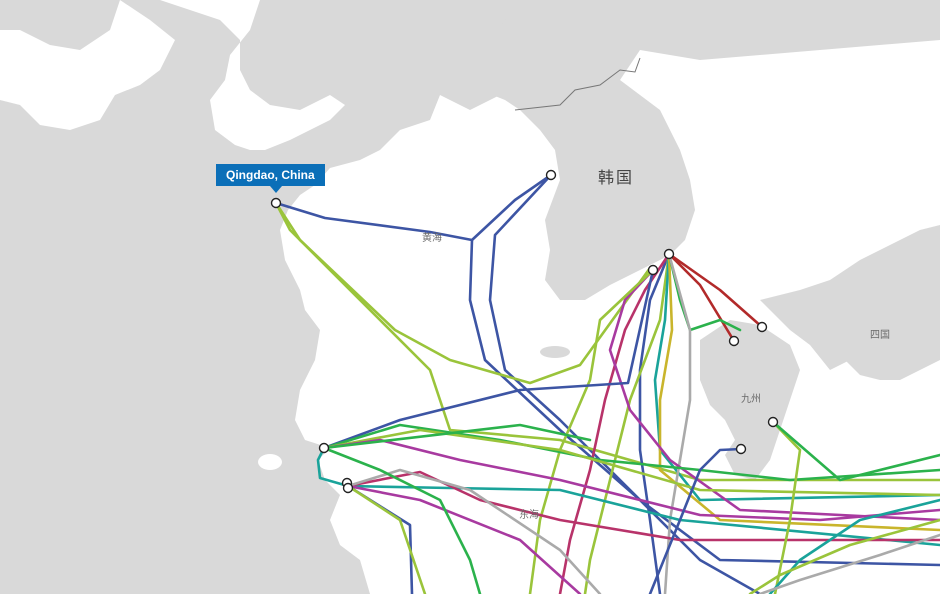 The image size is (940, 594). Describe the element at coordinates (348, 488) in the screenshot. I see `station-shanghai` at that location.